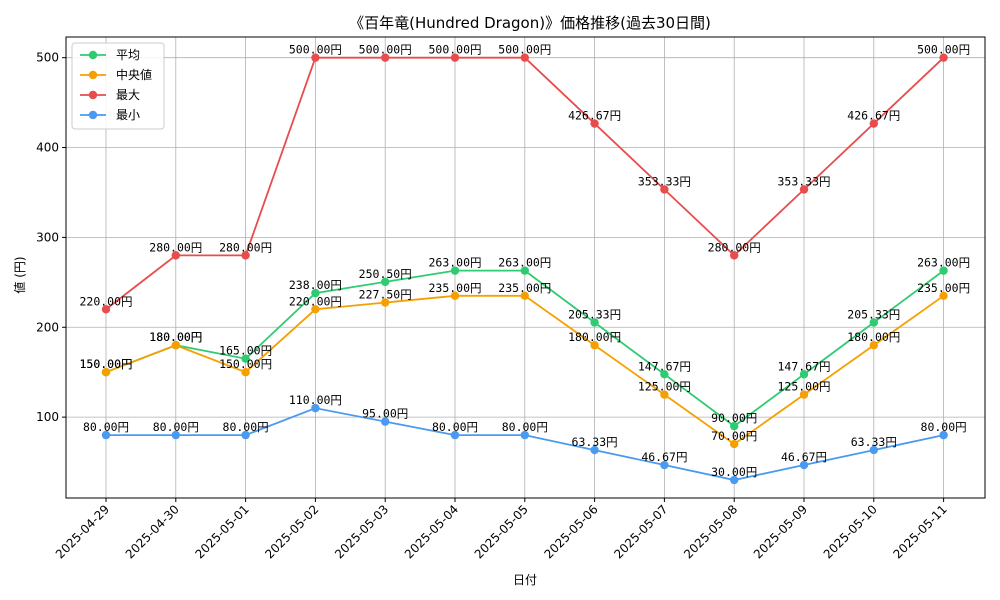 This screenshot has width=1000, height=600. I want to click on legend-label: 中央値, so click(134, 74).